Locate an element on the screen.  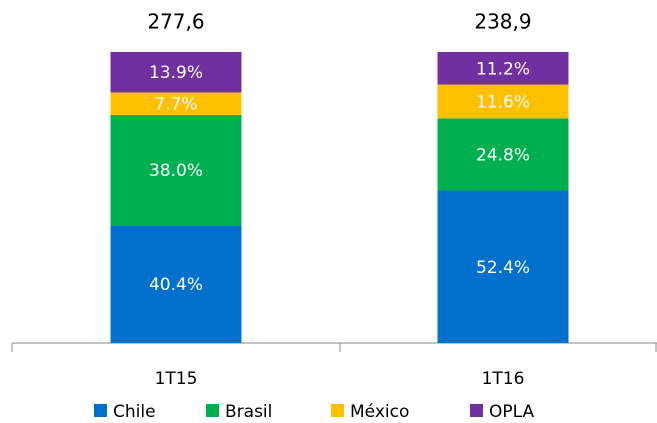
value-label: 7.7% is located at coordinates (175, 105).